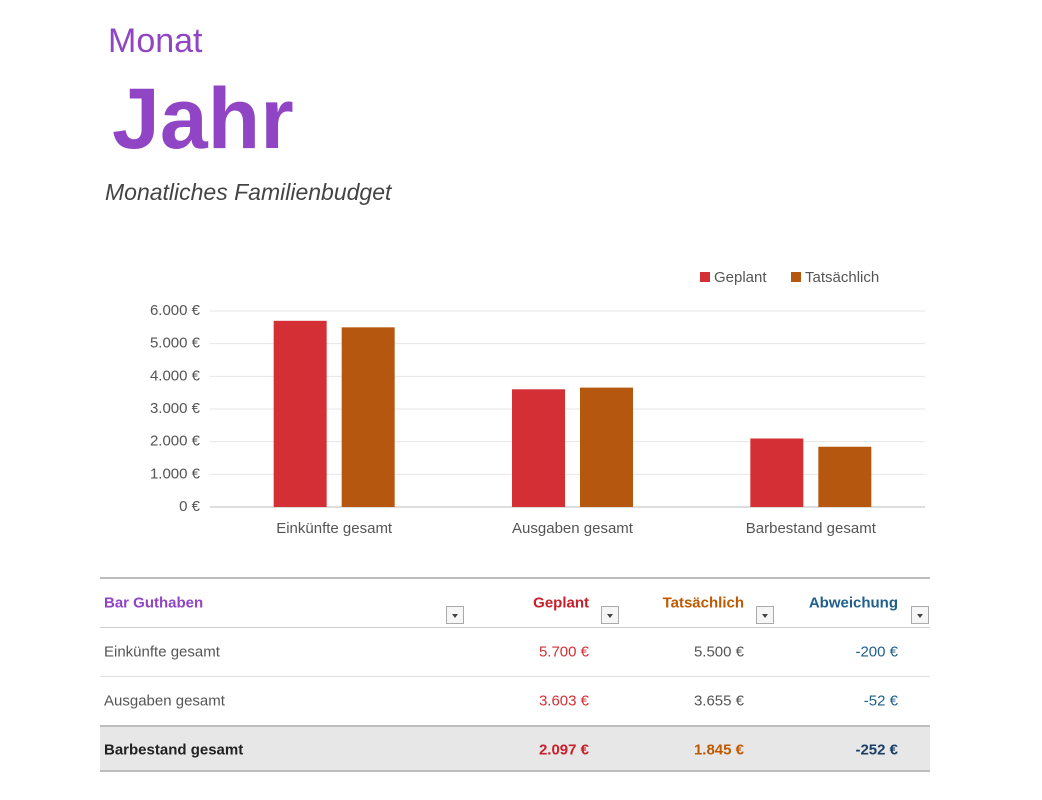 The image size is (1042, 800). What do you see at coordinates (880, 701) in the screenshot?
I see `table-cell: -52 €` at bounding box center [880, 701].